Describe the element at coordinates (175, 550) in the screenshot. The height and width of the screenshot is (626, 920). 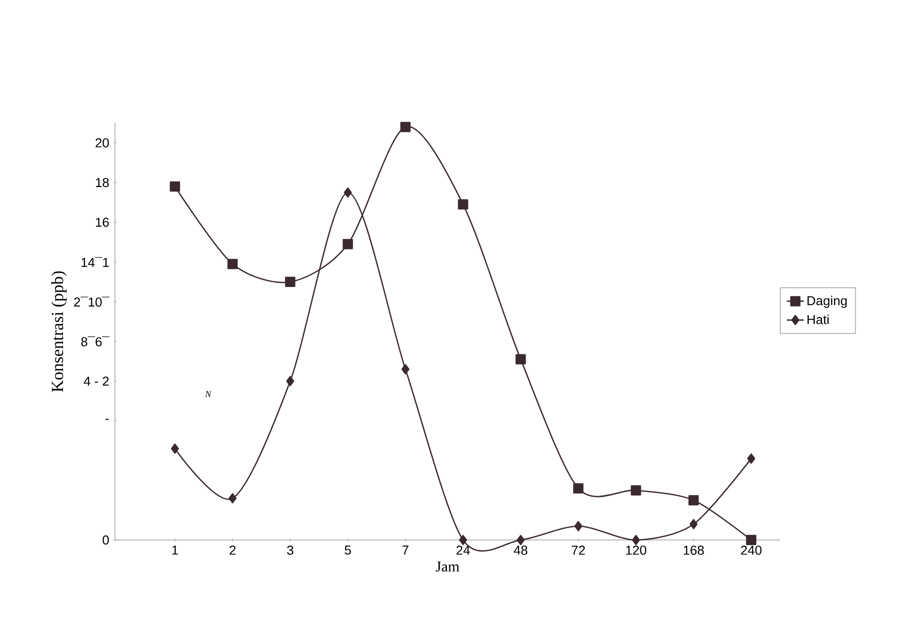
I see `x-tick-label: 1` at that location.